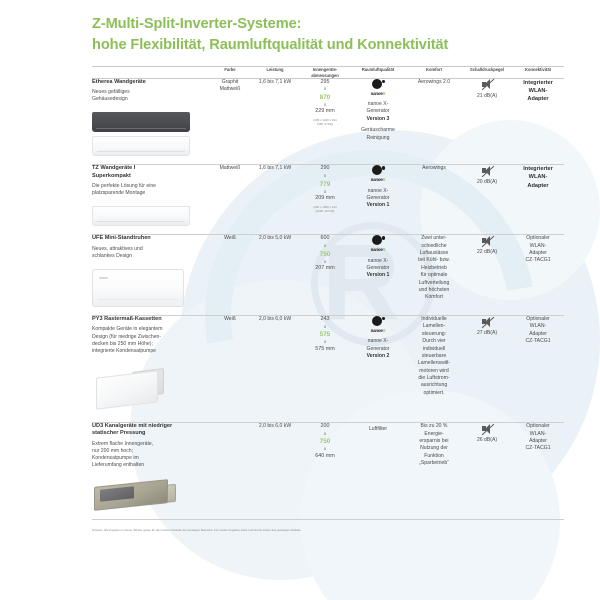 The image size is (600, 600). I want to click on dimension-width: 779, so click(325, 184).